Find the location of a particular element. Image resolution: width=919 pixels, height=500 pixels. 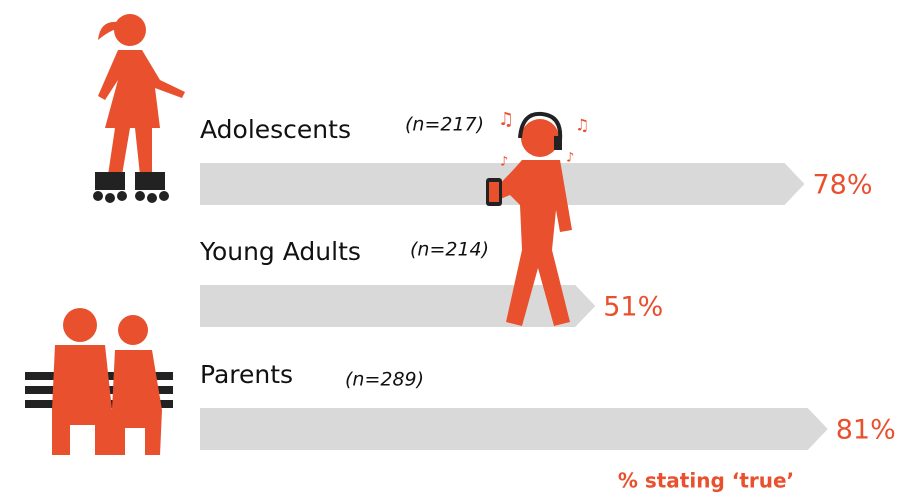

sample-size: (n=289) is located at coordinates (384, 380).